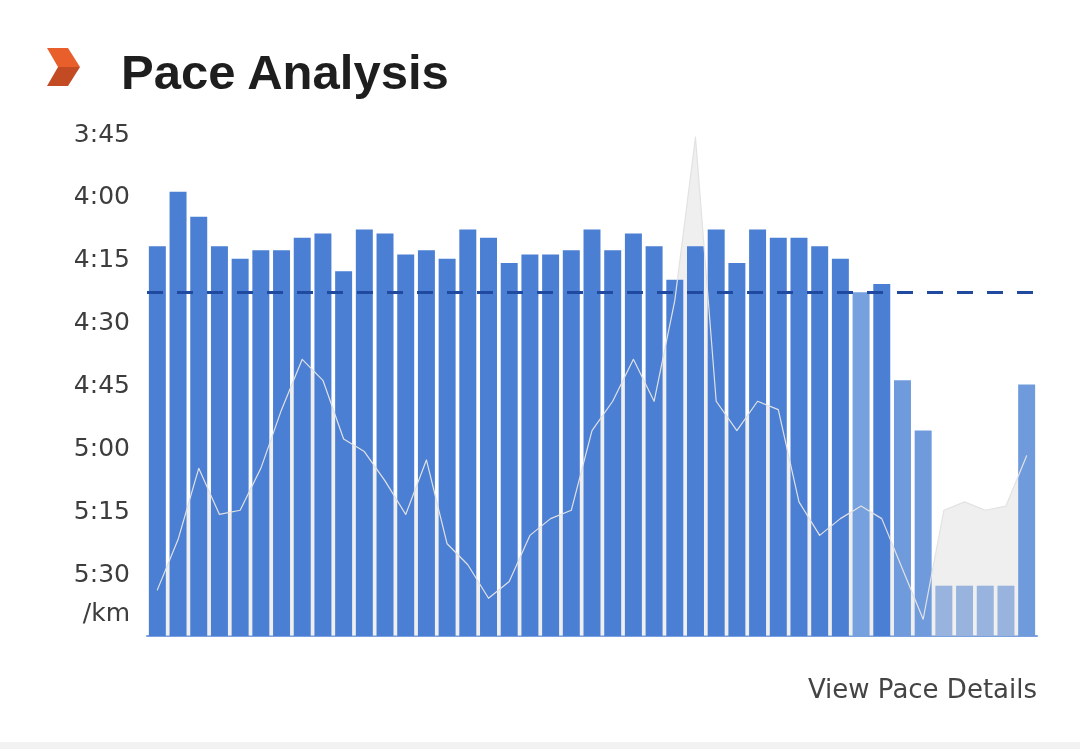 This screenshot has width=1080, height=749. I want to click on y-tick-label: 5:15, so click(101, 510).